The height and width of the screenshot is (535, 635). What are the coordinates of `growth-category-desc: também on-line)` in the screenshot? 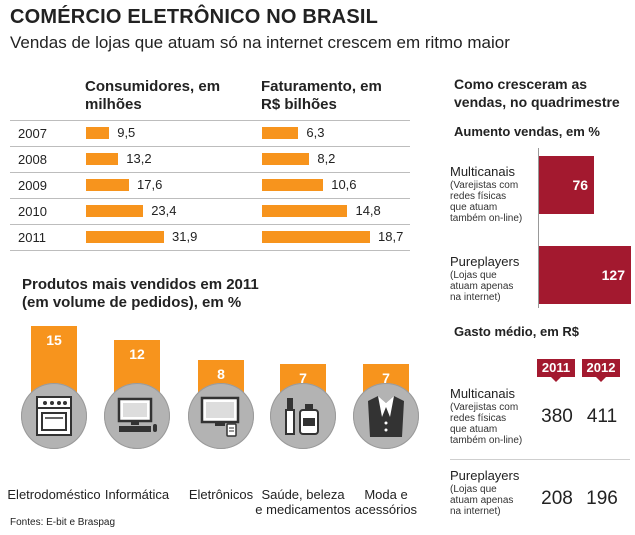 It's located at (486, 218).